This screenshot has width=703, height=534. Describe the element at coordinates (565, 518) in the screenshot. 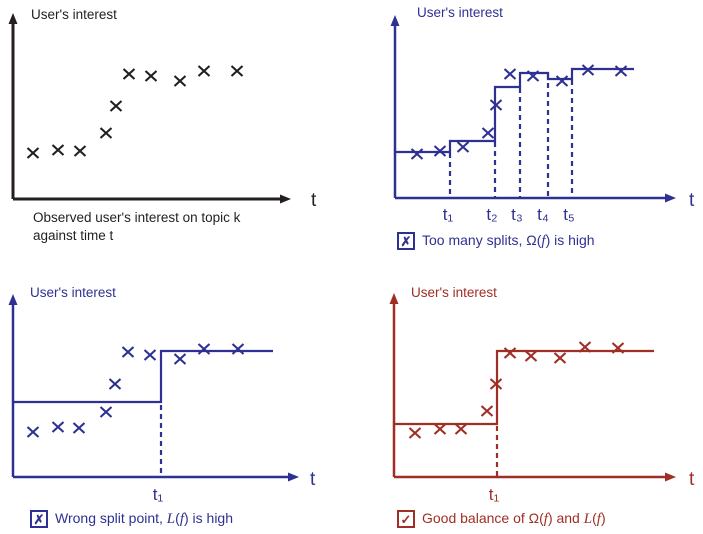

I see `caption-part: ) and` at that location.